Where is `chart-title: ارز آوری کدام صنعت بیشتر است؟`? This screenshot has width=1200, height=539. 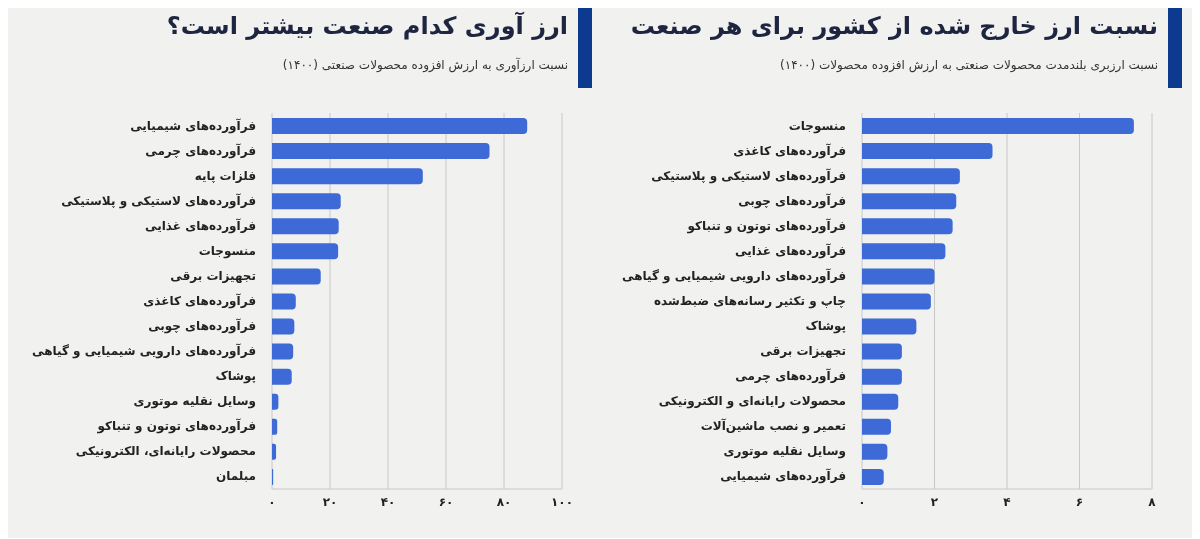 chart-title: ارز آوری کدام صنعت بیشتر است؟ is located at coordinates (367, 26).